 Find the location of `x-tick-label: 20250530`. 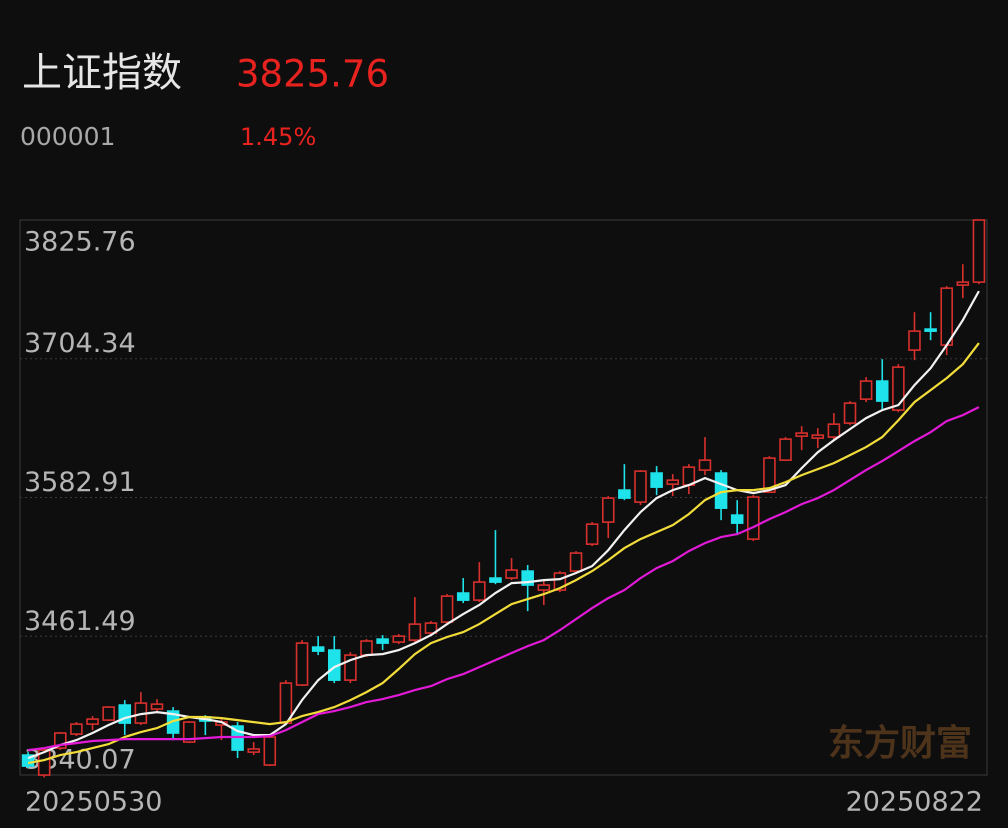

x-tick-label: 20250530 is located at coordinates (93, 802).